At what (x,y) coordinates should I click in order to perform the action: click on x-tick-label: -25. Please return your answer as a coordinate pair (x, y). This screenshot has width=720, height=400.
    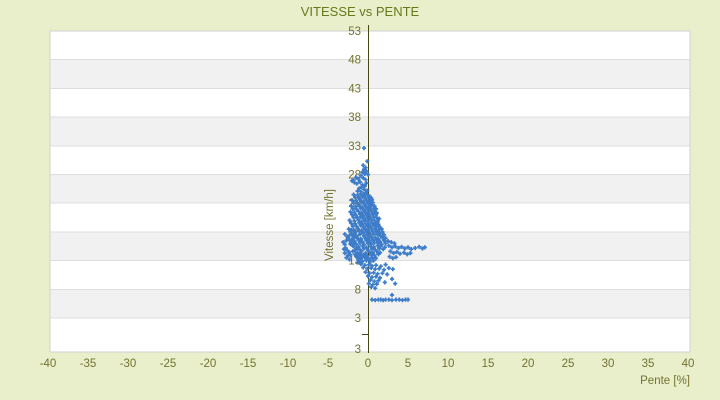
    Looking at the image, I should click on (168, 364).